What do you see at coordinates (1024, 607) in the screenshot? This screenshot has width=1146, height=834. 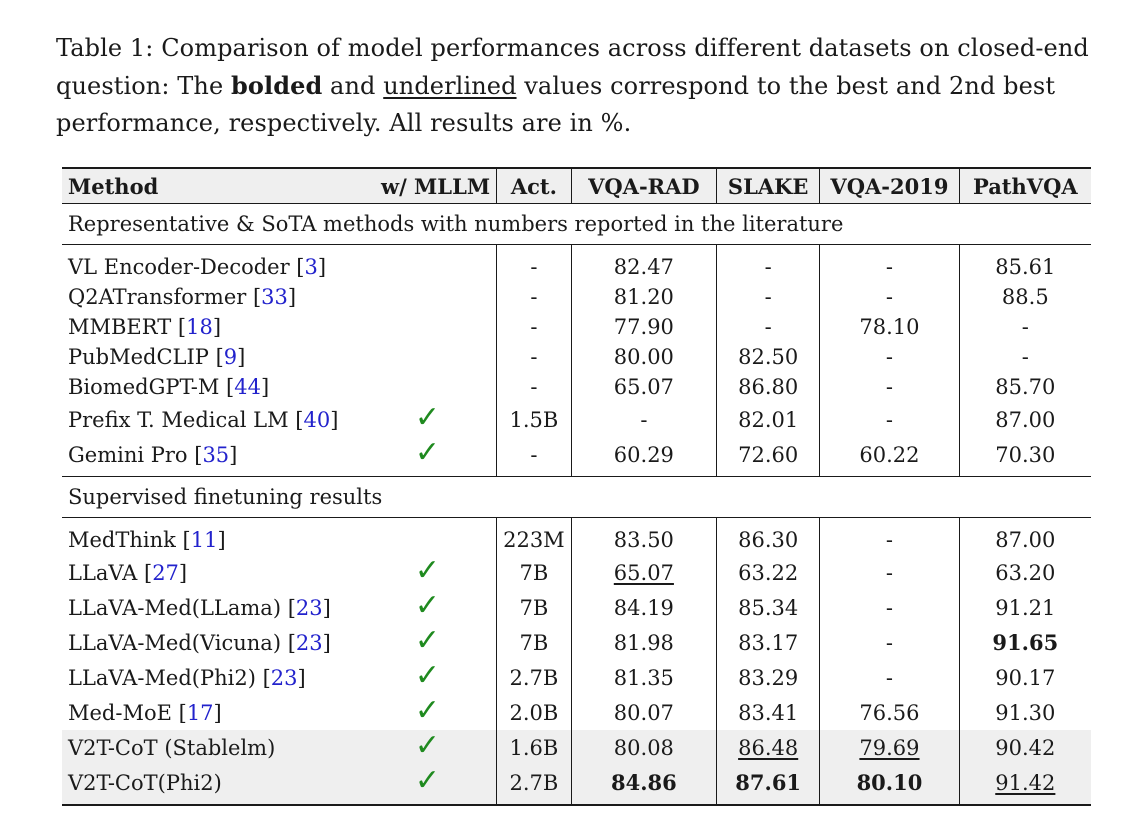 I see `pathvqa-cell: 91.21` at bounding box center [1024, 607].